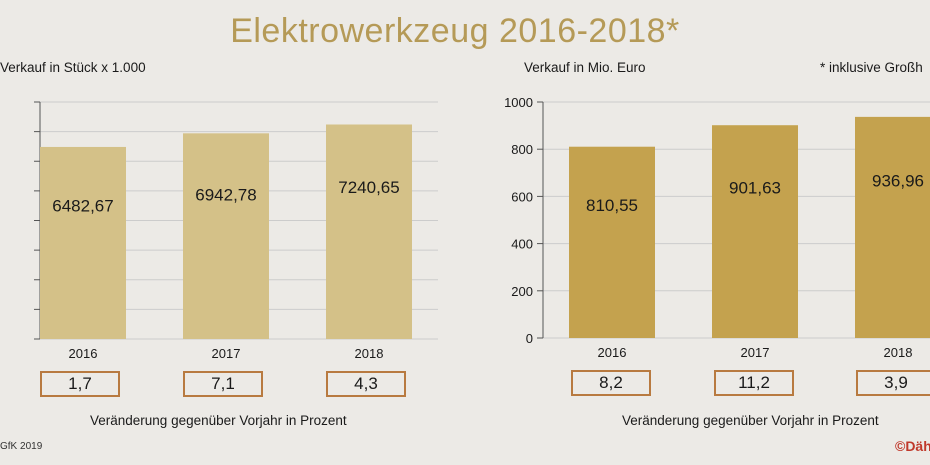 Image resolution: width=930 pixels, height=465 pixels. I want to click on left-category-label-2017: 2017, so click(226, 353).